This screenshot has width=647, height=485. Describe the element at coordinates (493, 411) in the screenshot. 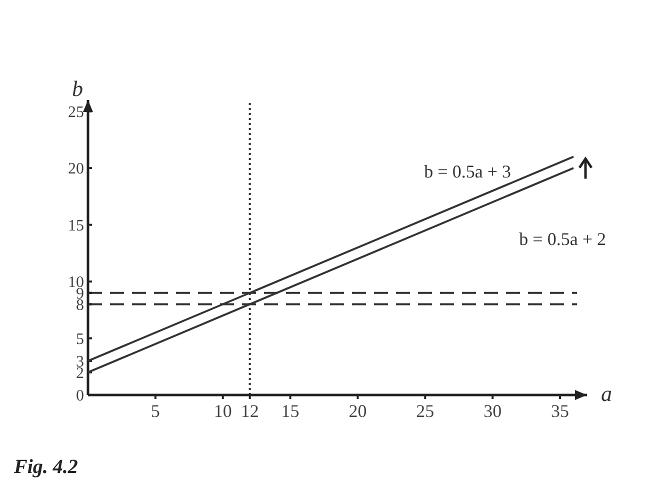

I see `x-tick-label: 30` at that location.